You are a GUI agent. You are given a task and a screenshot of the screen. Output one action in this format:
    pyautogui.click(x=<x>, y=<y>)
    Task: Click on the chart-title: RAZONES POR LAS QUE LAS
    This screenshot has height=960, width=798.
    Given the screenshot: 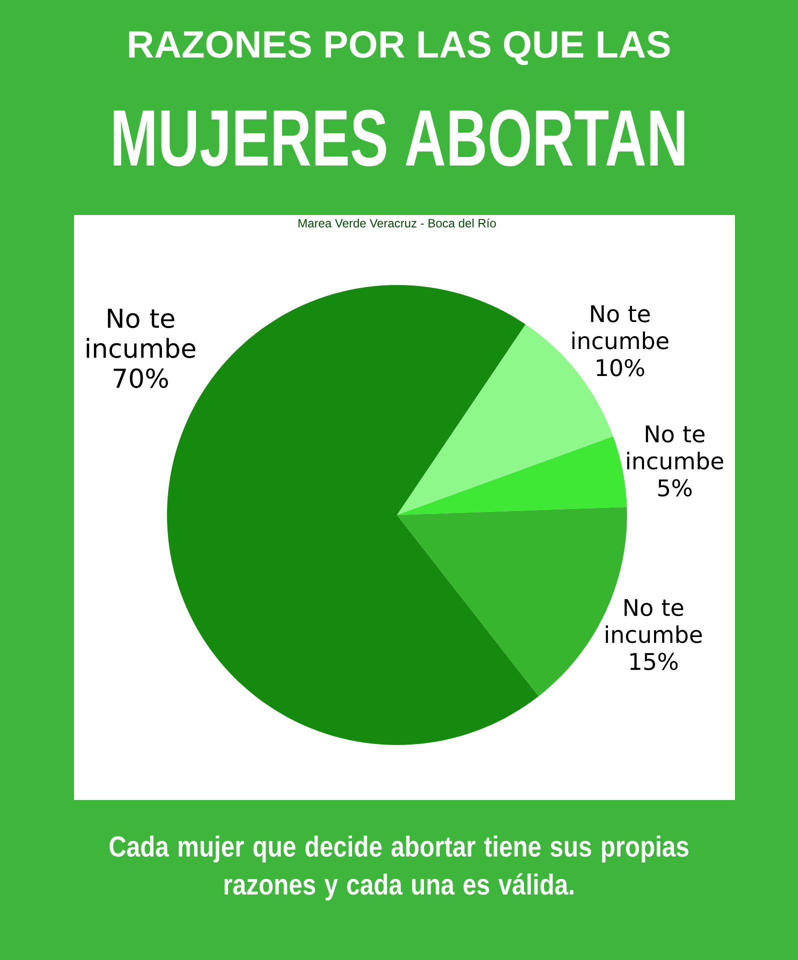 What is the action you would take?
    pyautogui.click(x=399, y=47)
    